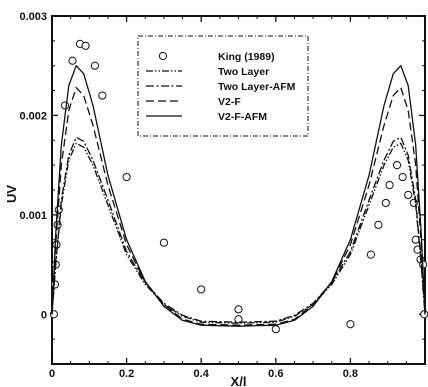  I want to click on x-tick-label: 0.2, so click(126, 374).